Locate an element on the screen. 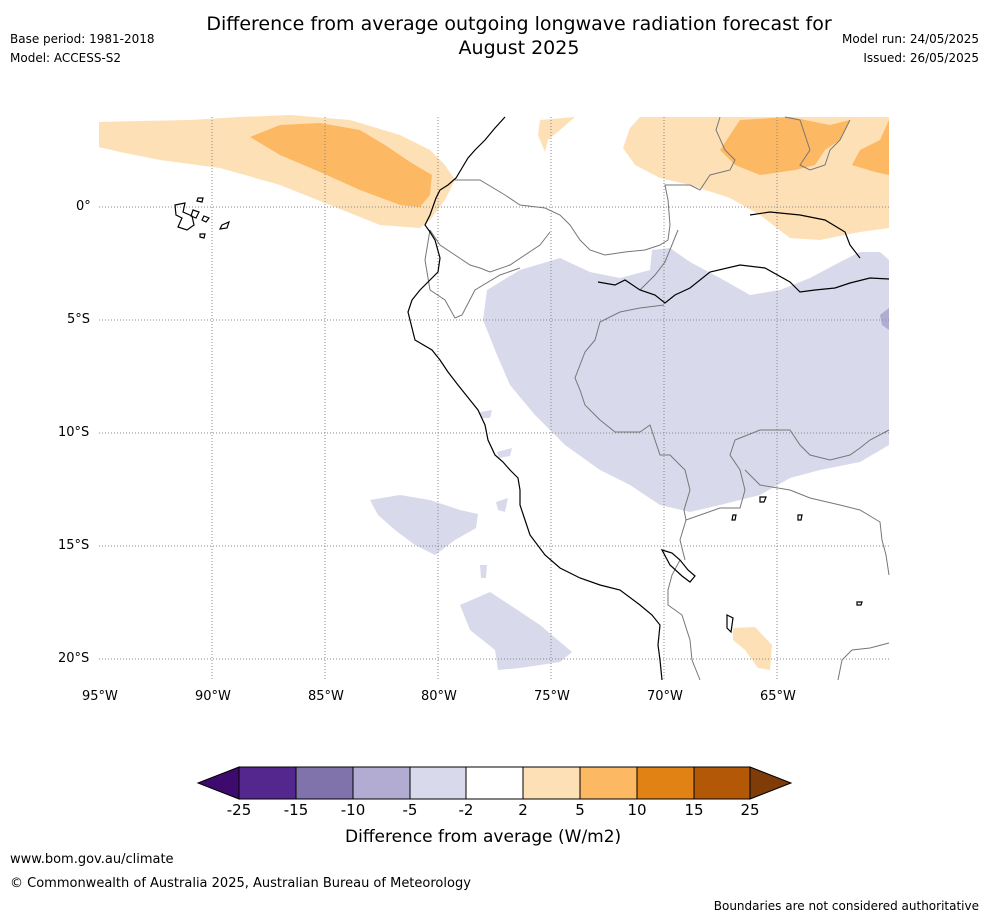 The image size is (988, 919). issued-date: Issued: 26/05/2025 is located at coordinates (921, 58).